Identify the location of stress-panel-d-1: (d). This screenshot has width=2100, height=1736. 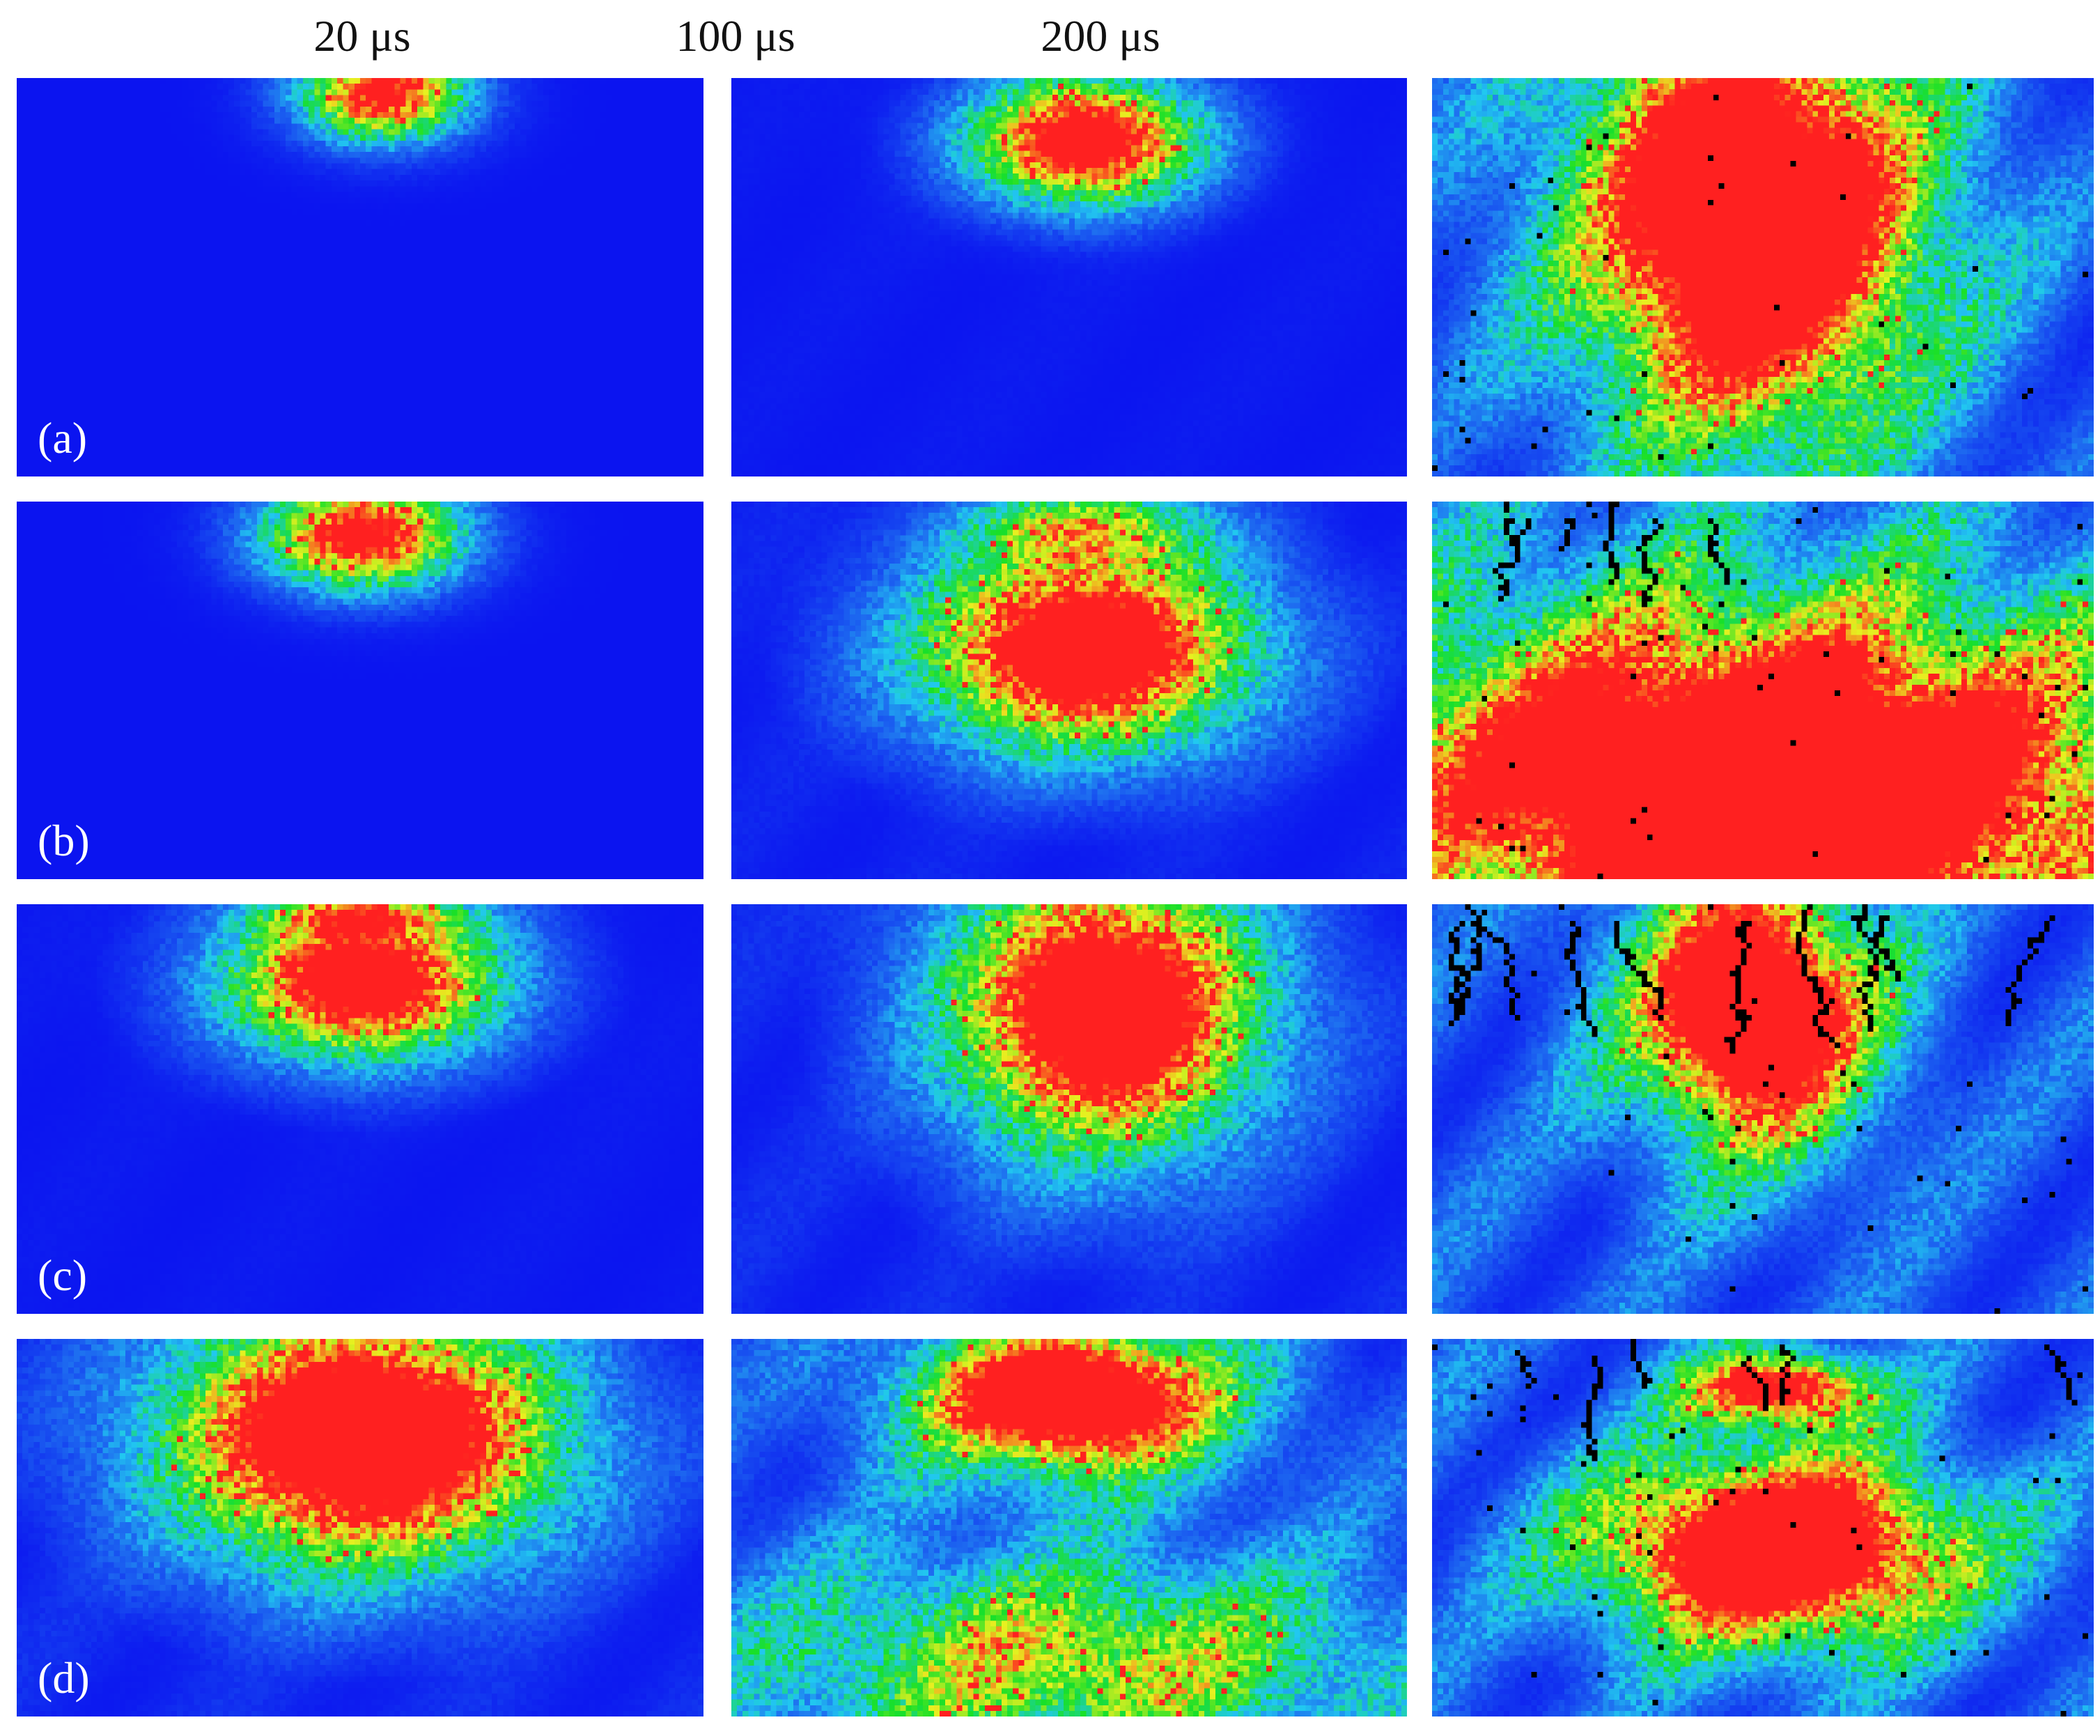
(360, 1527).